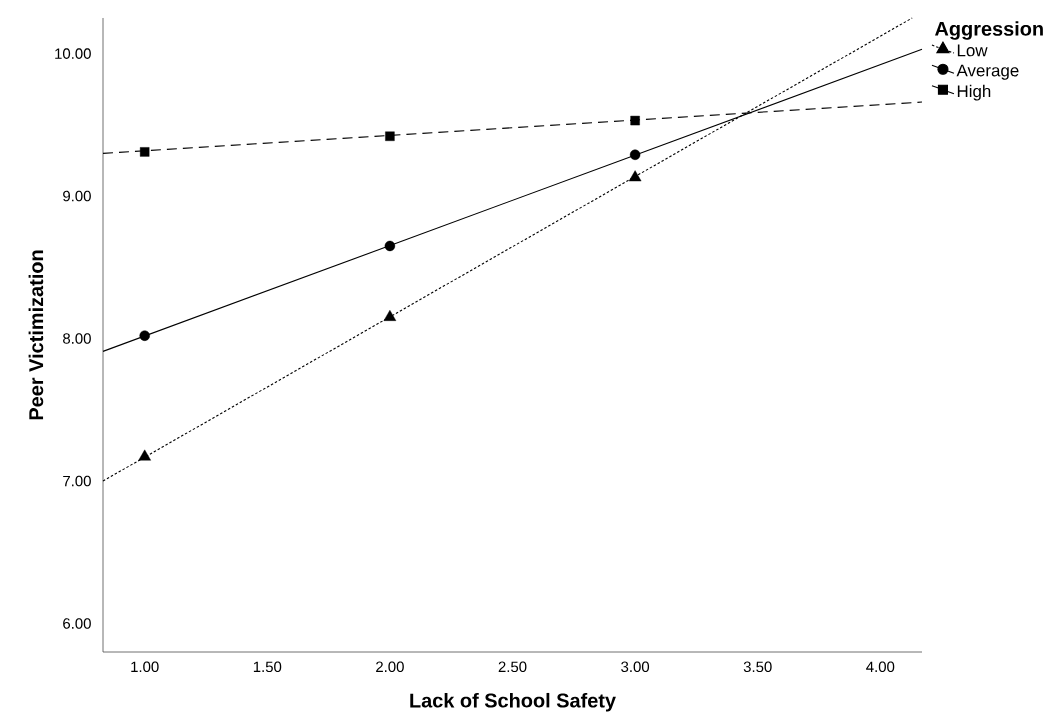 Image resolution: width=1062 pixels, height=725 pixels. Describe the element at coordinates (77, 481) in the screenshot. I see `y-tick-label: 7.00` at that location.